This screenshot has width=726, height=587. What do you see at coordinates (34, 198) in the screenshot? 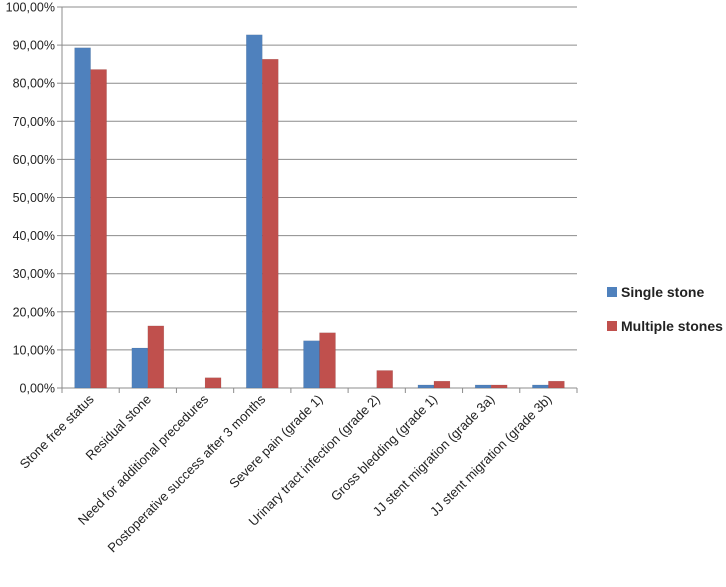
I see `y-tick-label: 50,00%` at bounding box center [34, 198].